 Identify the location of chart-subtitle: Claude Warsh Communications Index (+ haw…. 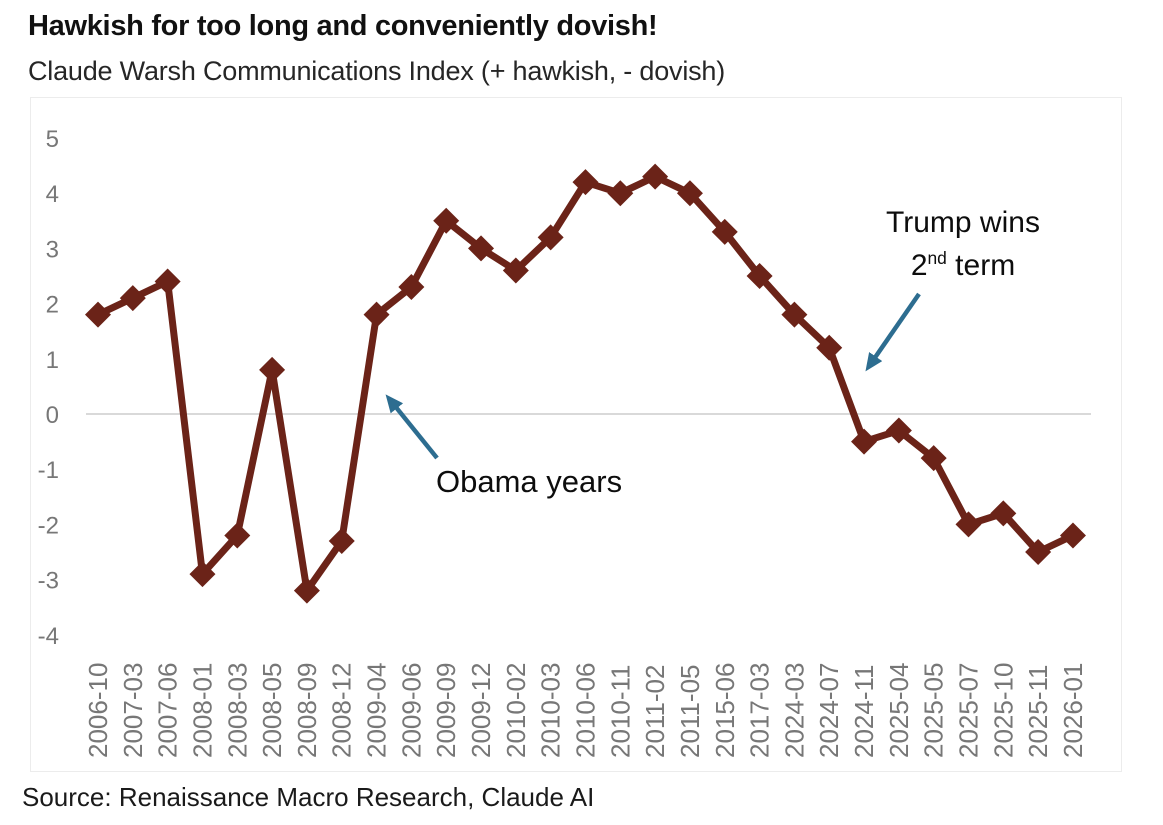
(377, 71).